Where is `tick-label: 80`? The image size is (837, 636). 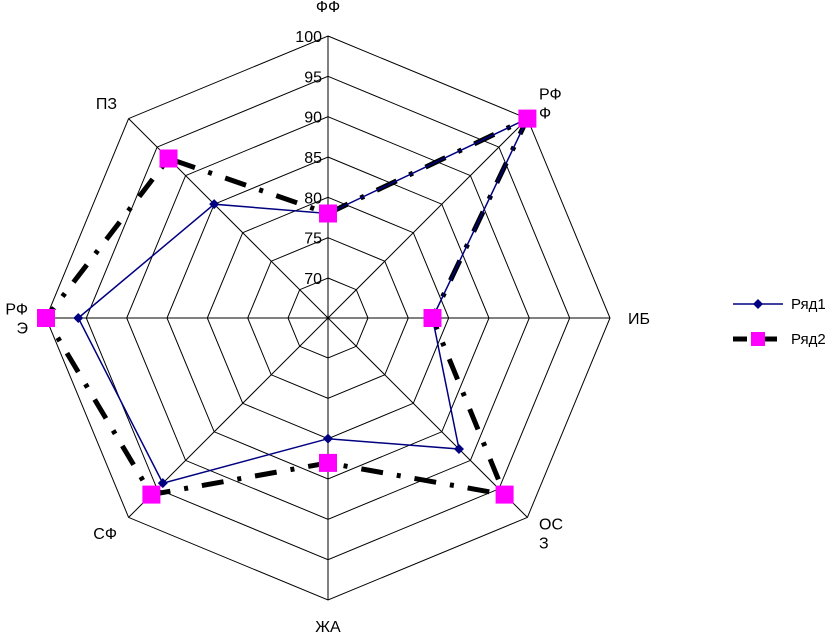 tick-label: 80 is located at coordinates (313, 198).